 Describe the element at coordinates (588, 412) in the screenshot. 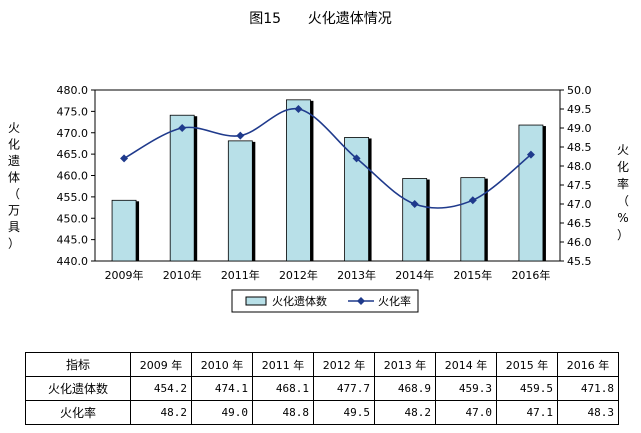

I see `table-cell: 48.3` at that location.